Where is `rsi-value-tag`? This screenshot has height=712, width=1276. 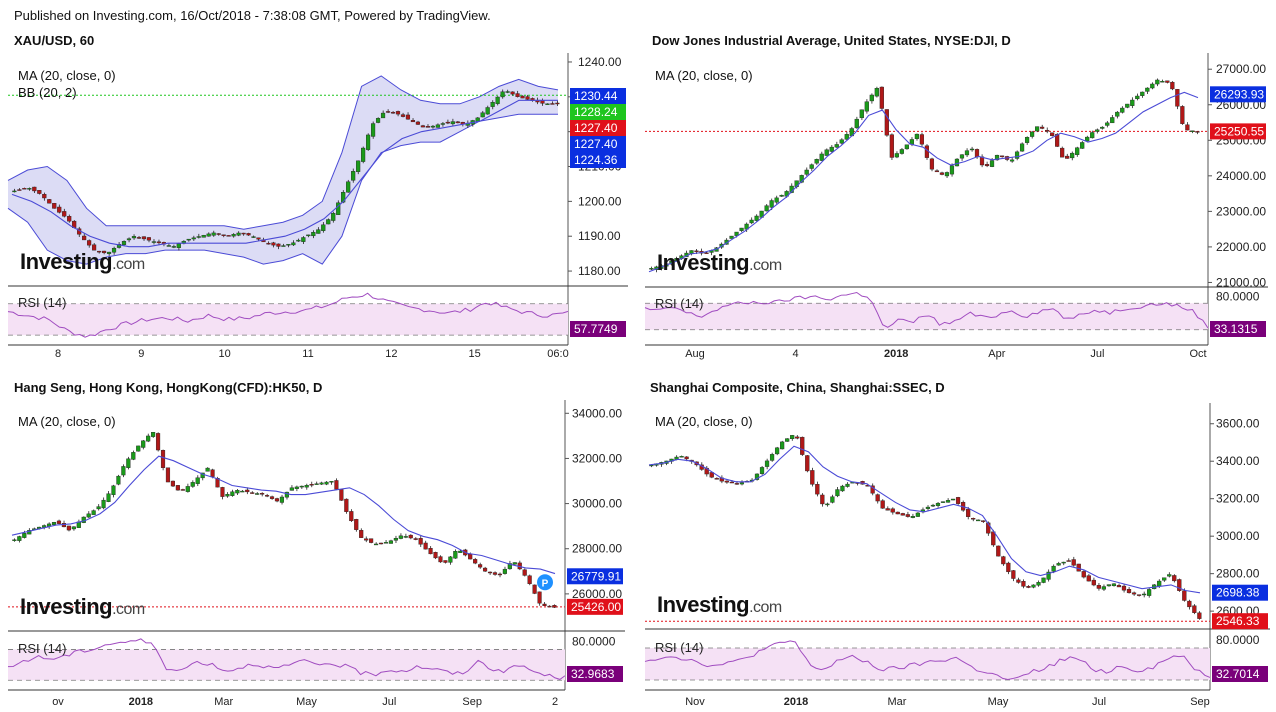
rsi-value-tag is located at coordinates (1240, 674).